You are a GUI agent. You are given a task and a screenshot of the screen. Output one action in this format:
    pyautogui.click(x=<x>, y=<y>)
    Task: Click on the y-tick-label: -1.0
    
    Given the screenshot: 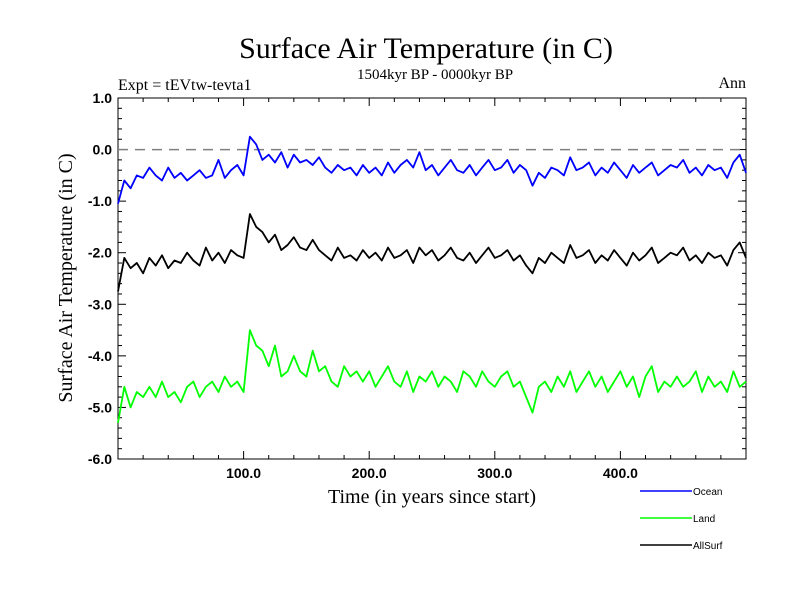 What is the action you would take?
    pyautogui.click(x=100, y=201)
    